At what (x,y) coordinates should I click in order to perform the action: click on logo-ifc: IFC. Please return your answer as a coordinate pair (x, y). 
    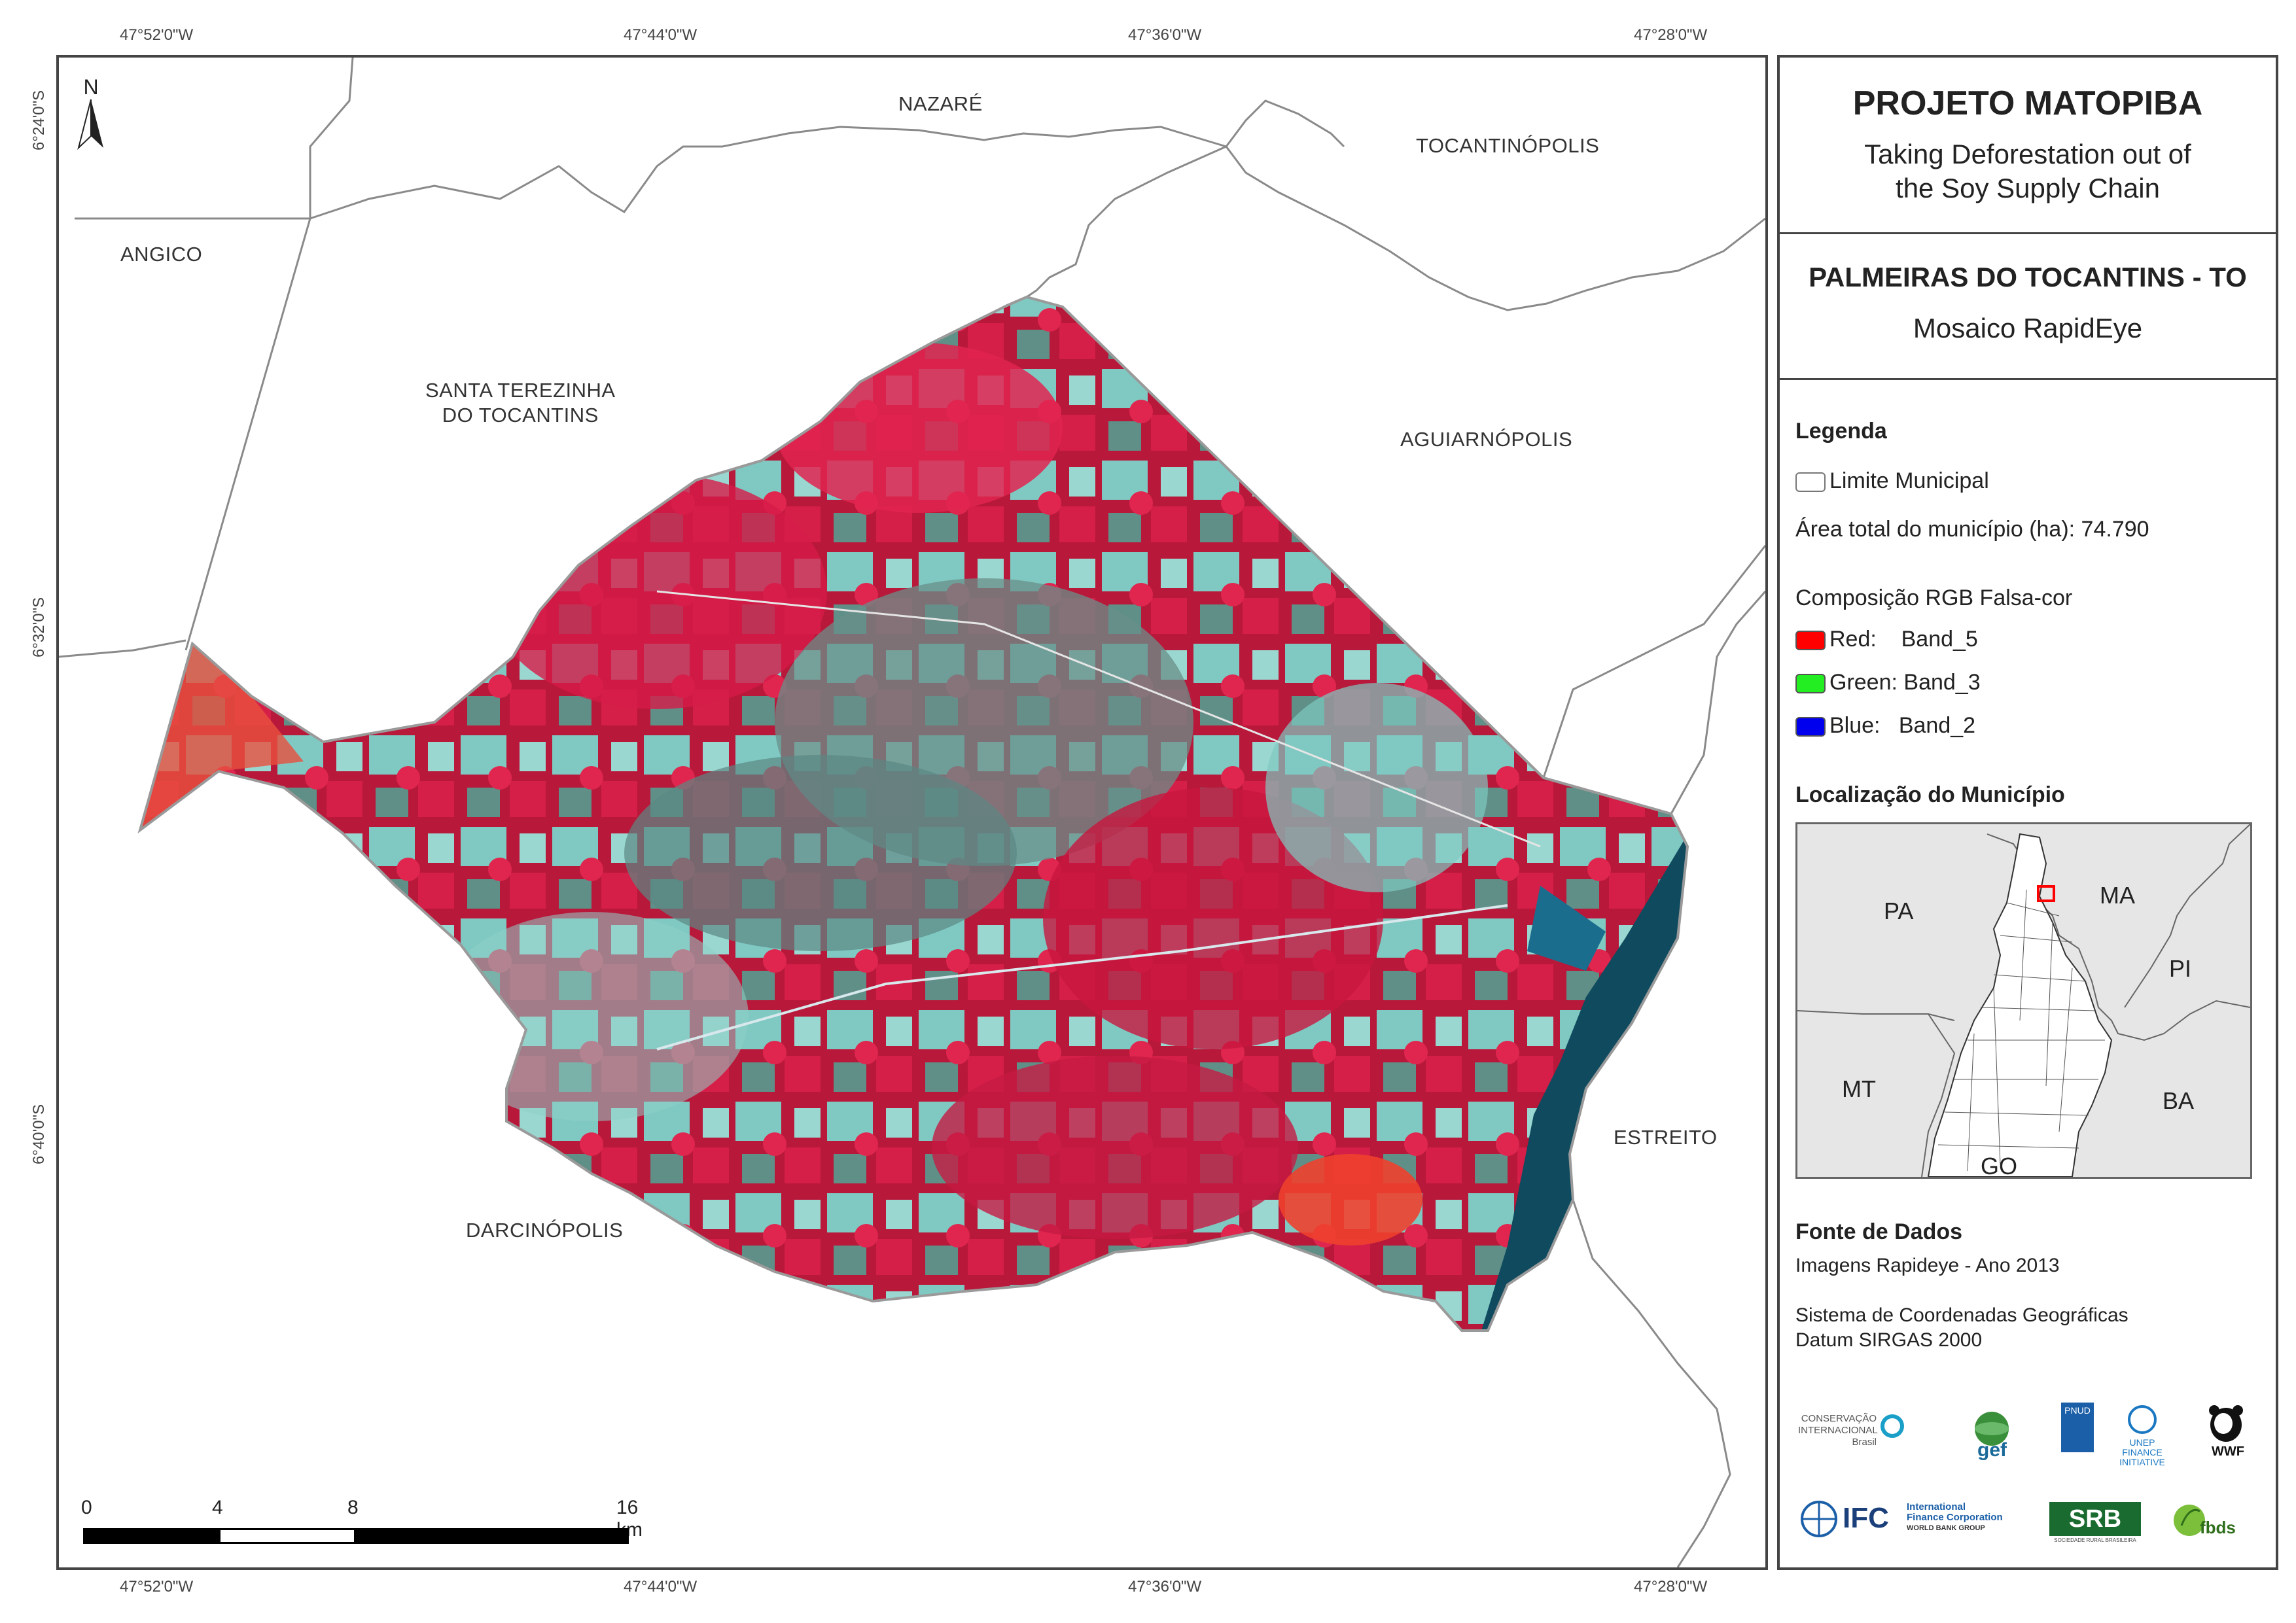
    Looking at the image, I should click on (1866, 1518).